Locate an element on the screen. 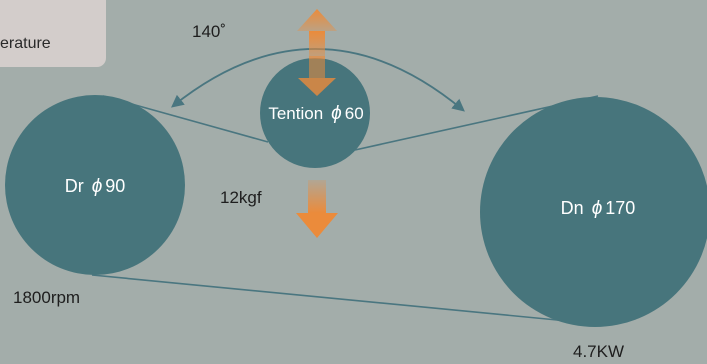 Image resolution: width=707 pixels, height=364 pixels. driver-pulley-label: Dr ϕ 90 is located at coordinates (95, 187).